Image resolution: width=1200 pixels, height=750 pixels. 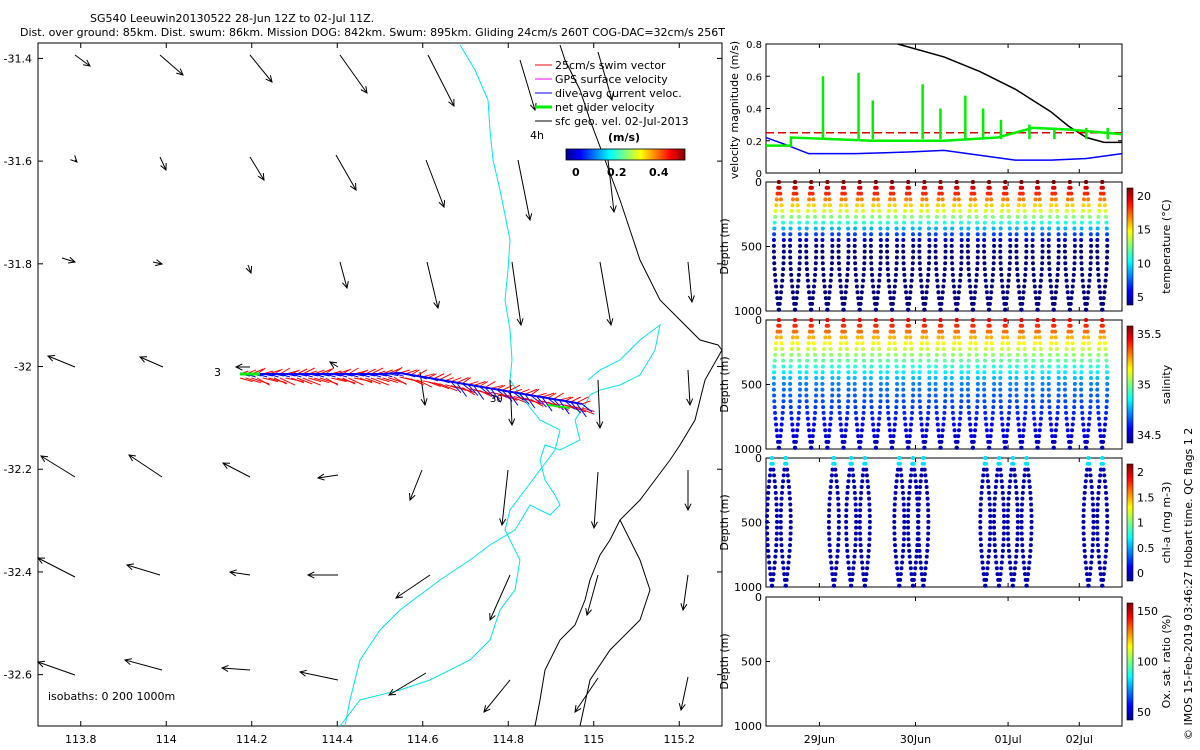 What do you see at coordinates (944, 148) in the screenshot?
I see `velocity-series-line` at bounding box center [944, 148].